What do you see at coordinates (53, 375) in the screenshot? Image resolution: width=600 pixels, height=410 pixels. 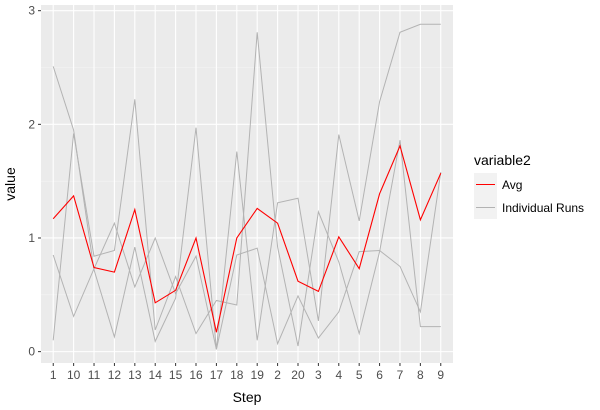 I see `x-tick-label: 1` at bounding box center [53, 375].